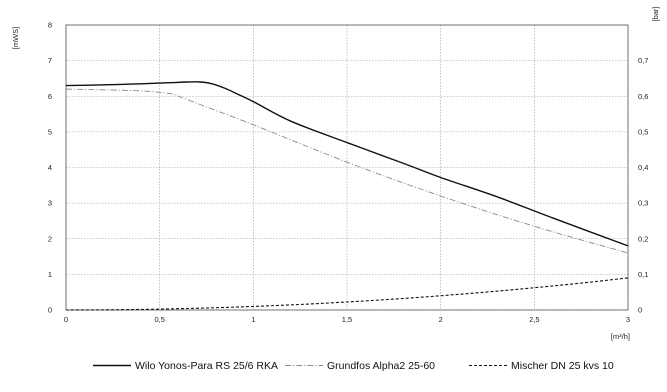 The image size is (667, 392). I want to click on y-tick-label: 2, so click(50, 238).